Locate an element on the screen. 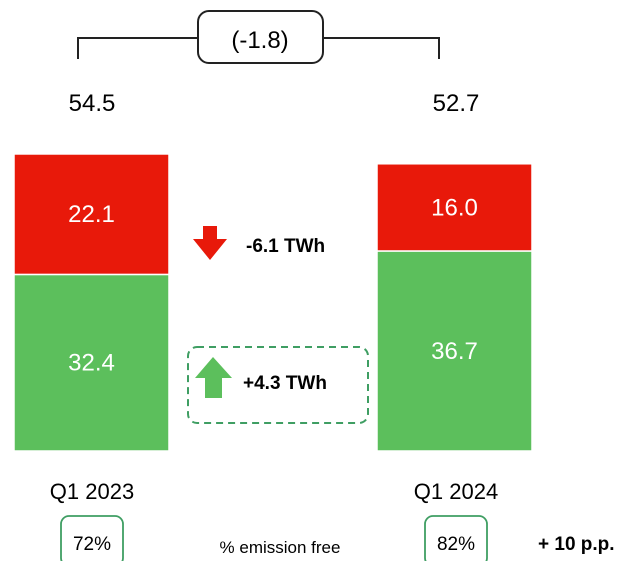 The height and width of the screenshot is (561, 644). total-change-bracket: (-1.8) is located at coordinates (258, 37).